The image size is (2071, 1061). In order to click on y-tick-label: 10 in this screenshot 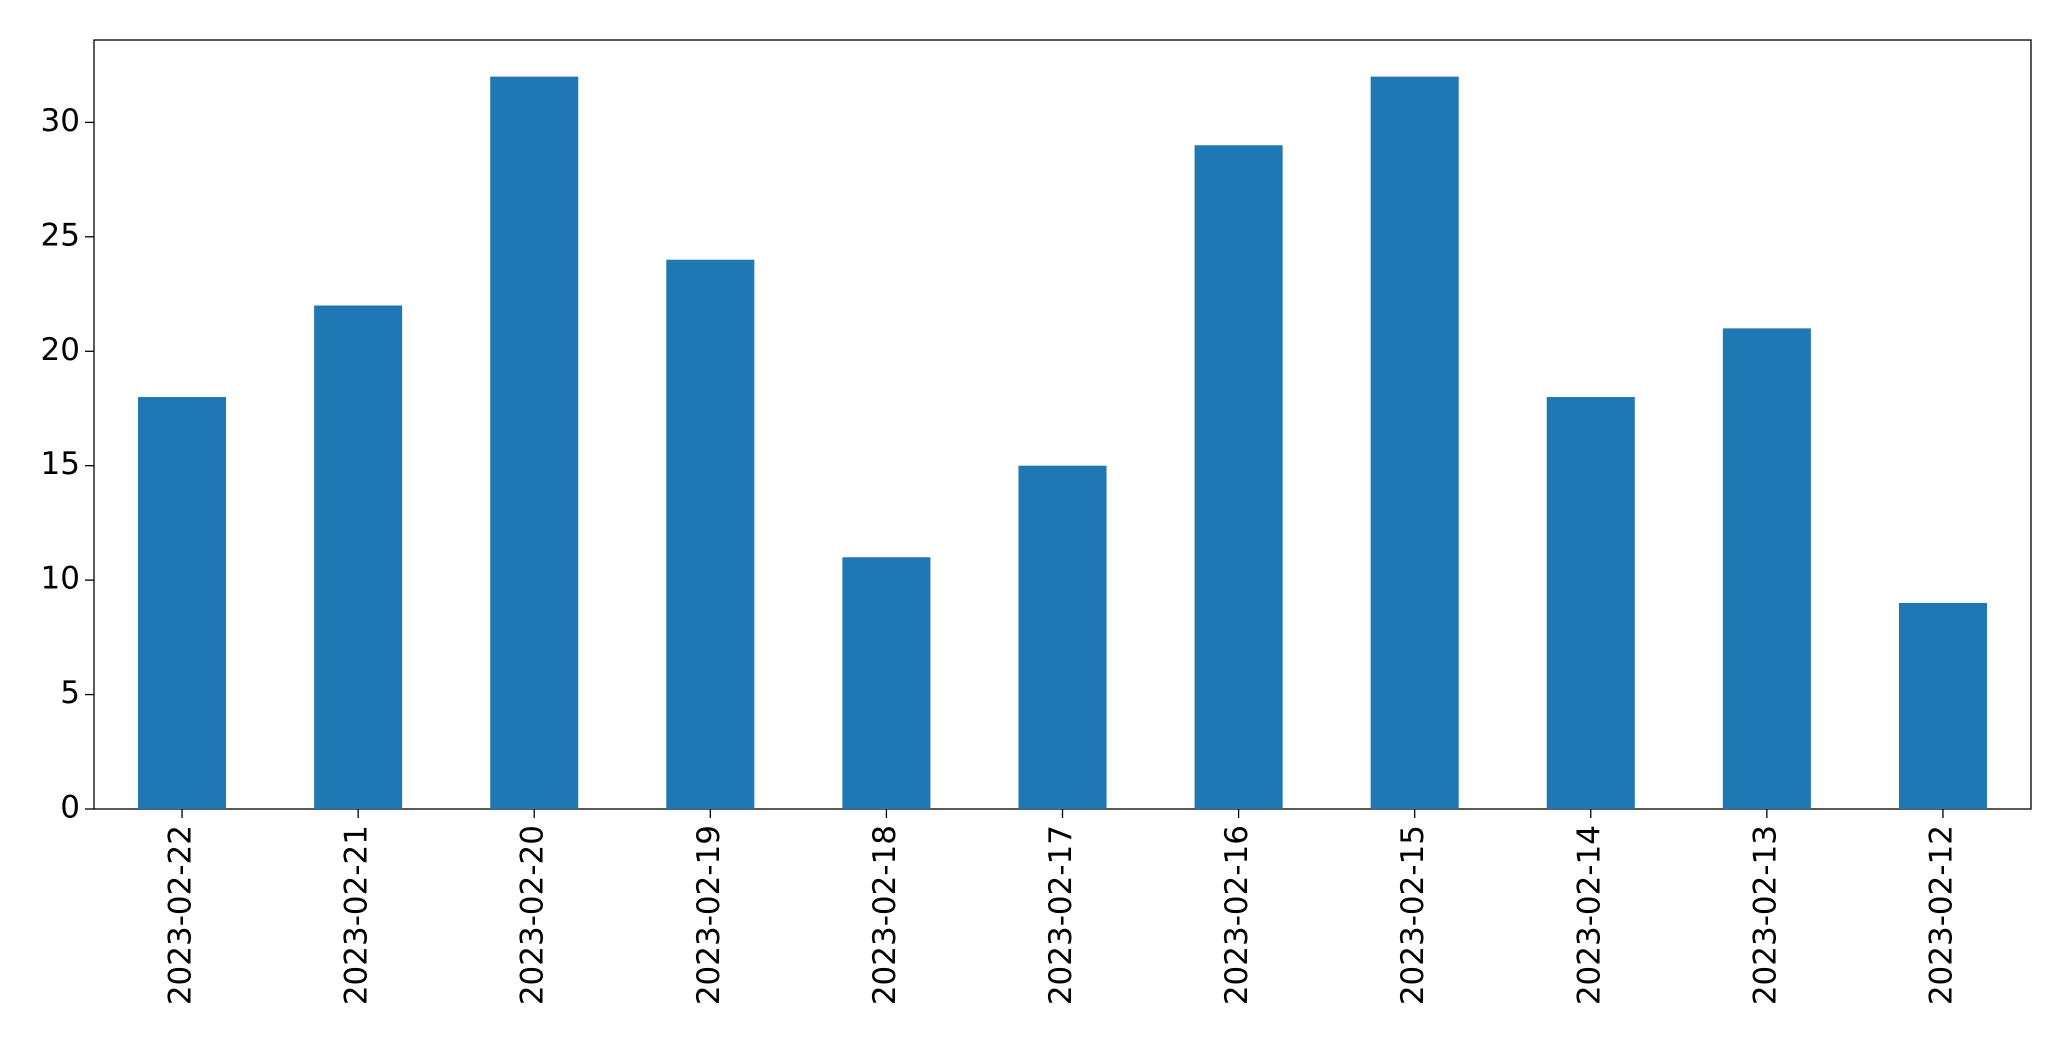, I will do `click(60, 579)`.